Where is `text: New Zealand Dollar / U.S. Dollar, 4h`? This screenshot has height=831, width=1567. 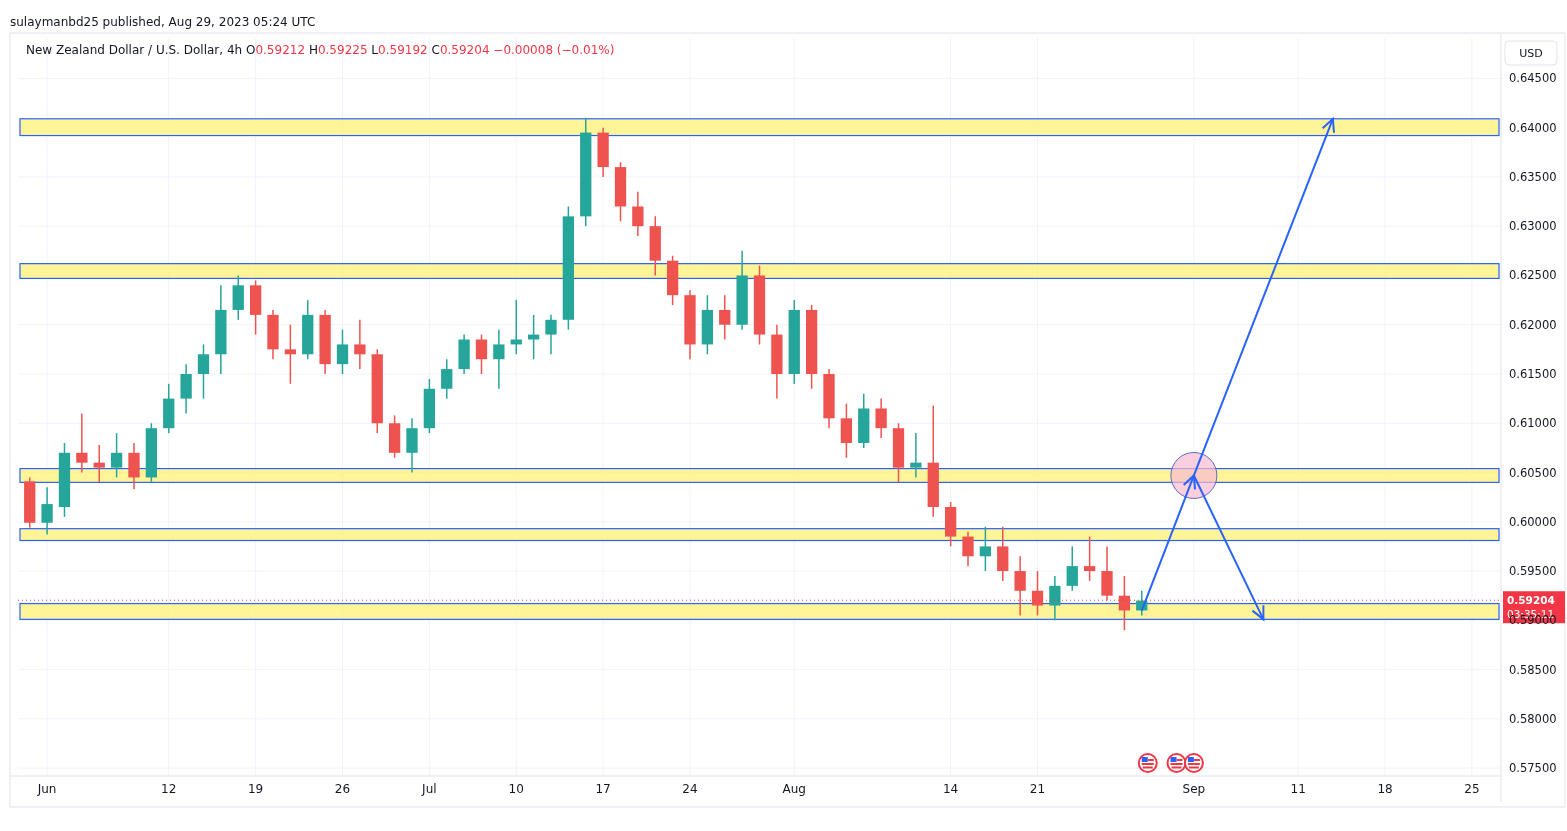
text: New Zealand Dollar / U.S. Dollar, 4h is located at coordinates (134, 50).